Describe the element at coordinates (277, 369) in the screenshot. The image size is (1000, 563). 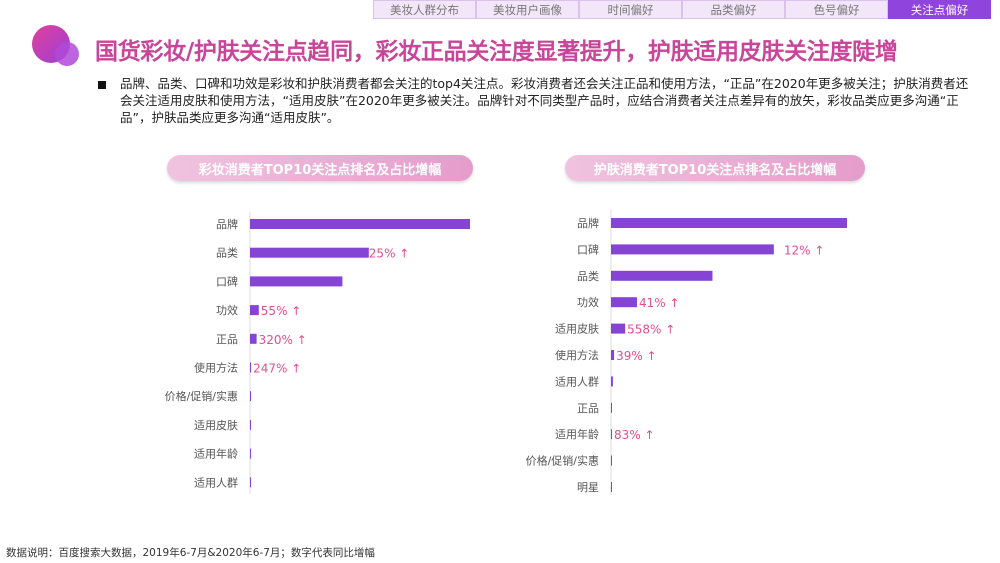
I see `growth-label: 247% ↑` at that location.